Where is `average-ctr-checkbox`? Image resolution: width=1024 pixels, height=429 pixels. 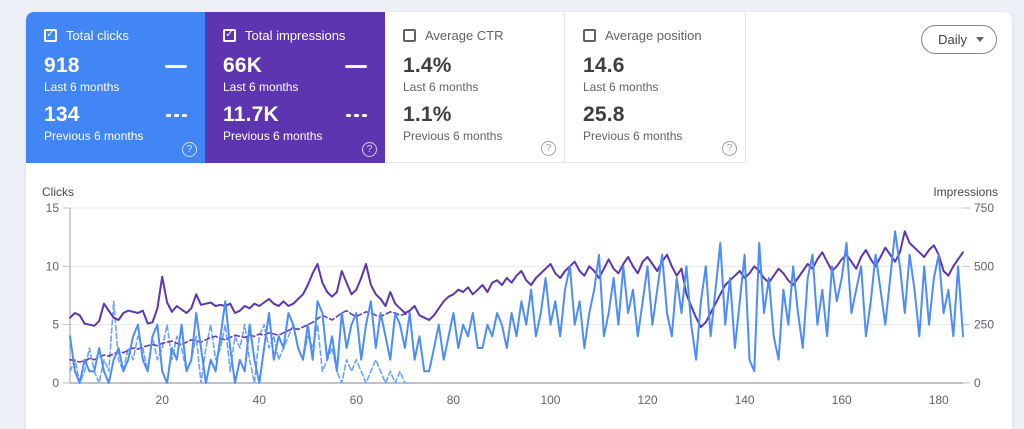 average-ctr-checkbox is located at coordinates (409, 35).